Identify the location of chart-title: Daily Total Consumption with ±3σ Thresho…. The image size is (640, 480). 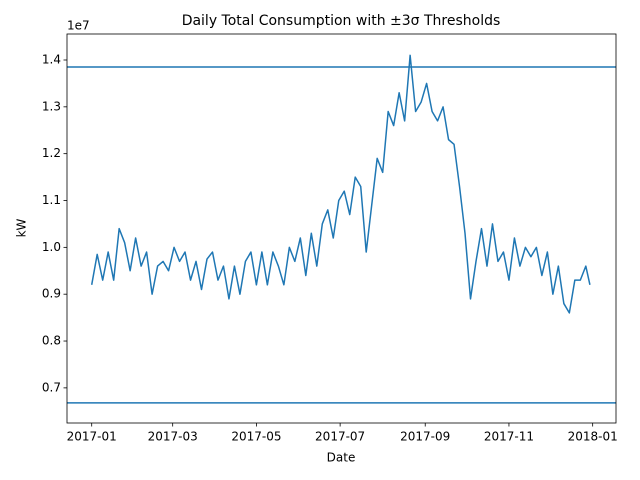
(341, 21).